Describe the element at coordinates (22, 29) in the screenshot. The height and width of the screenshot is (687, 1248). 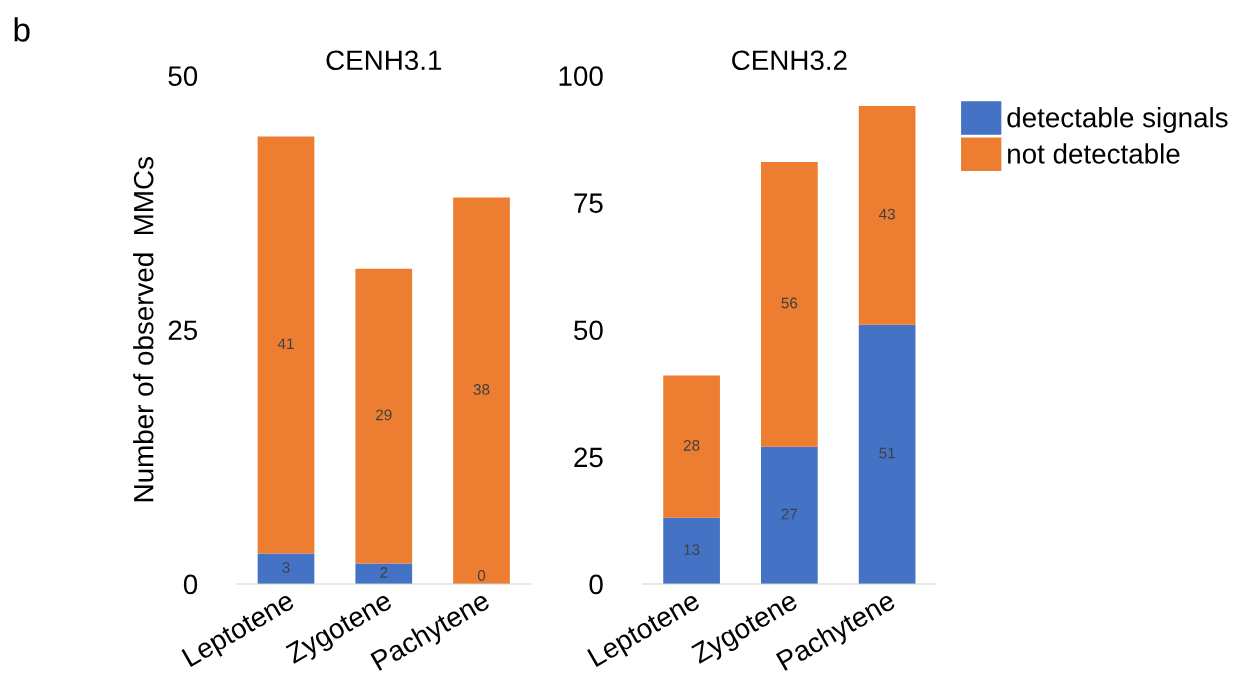
I see `text: b` at that location.